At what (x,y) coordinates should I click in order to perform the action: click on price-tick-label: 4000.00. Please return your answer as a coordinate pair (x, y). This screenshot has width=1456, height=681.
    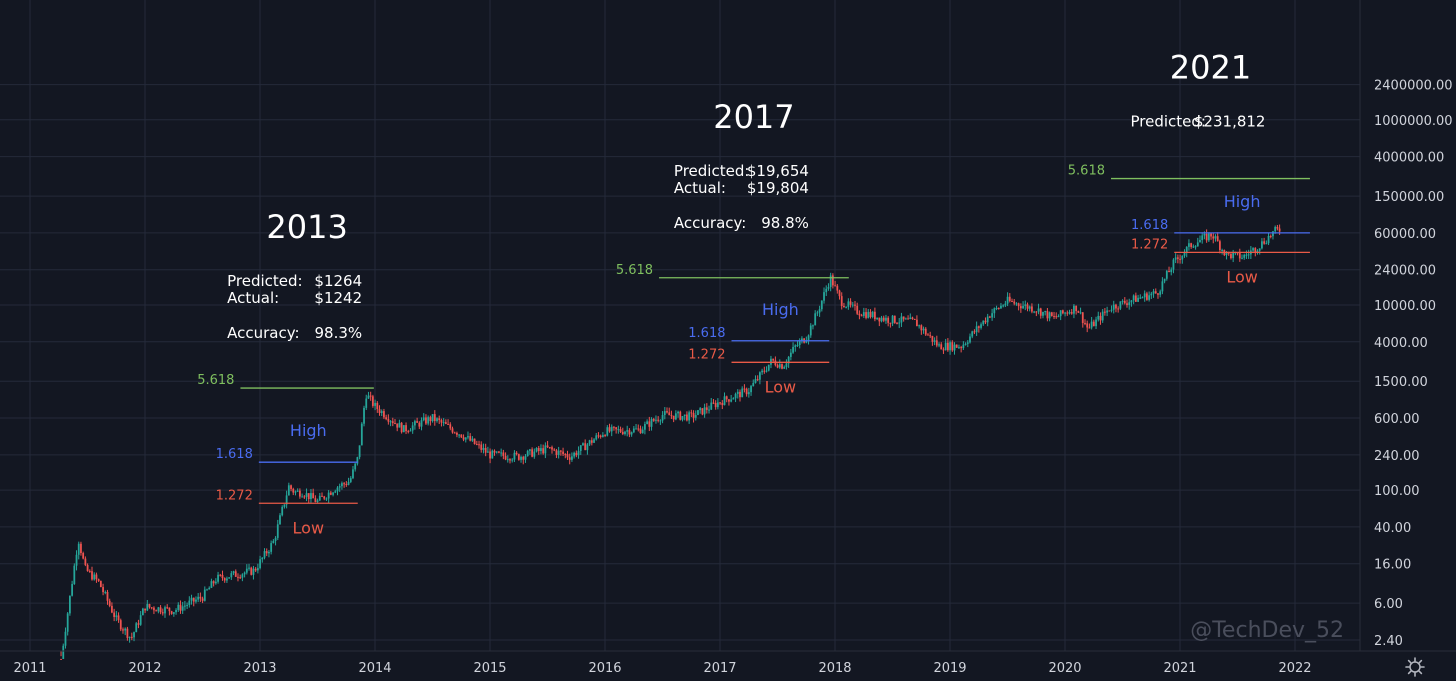
    Looking at the image, I should click on (1401, 343).